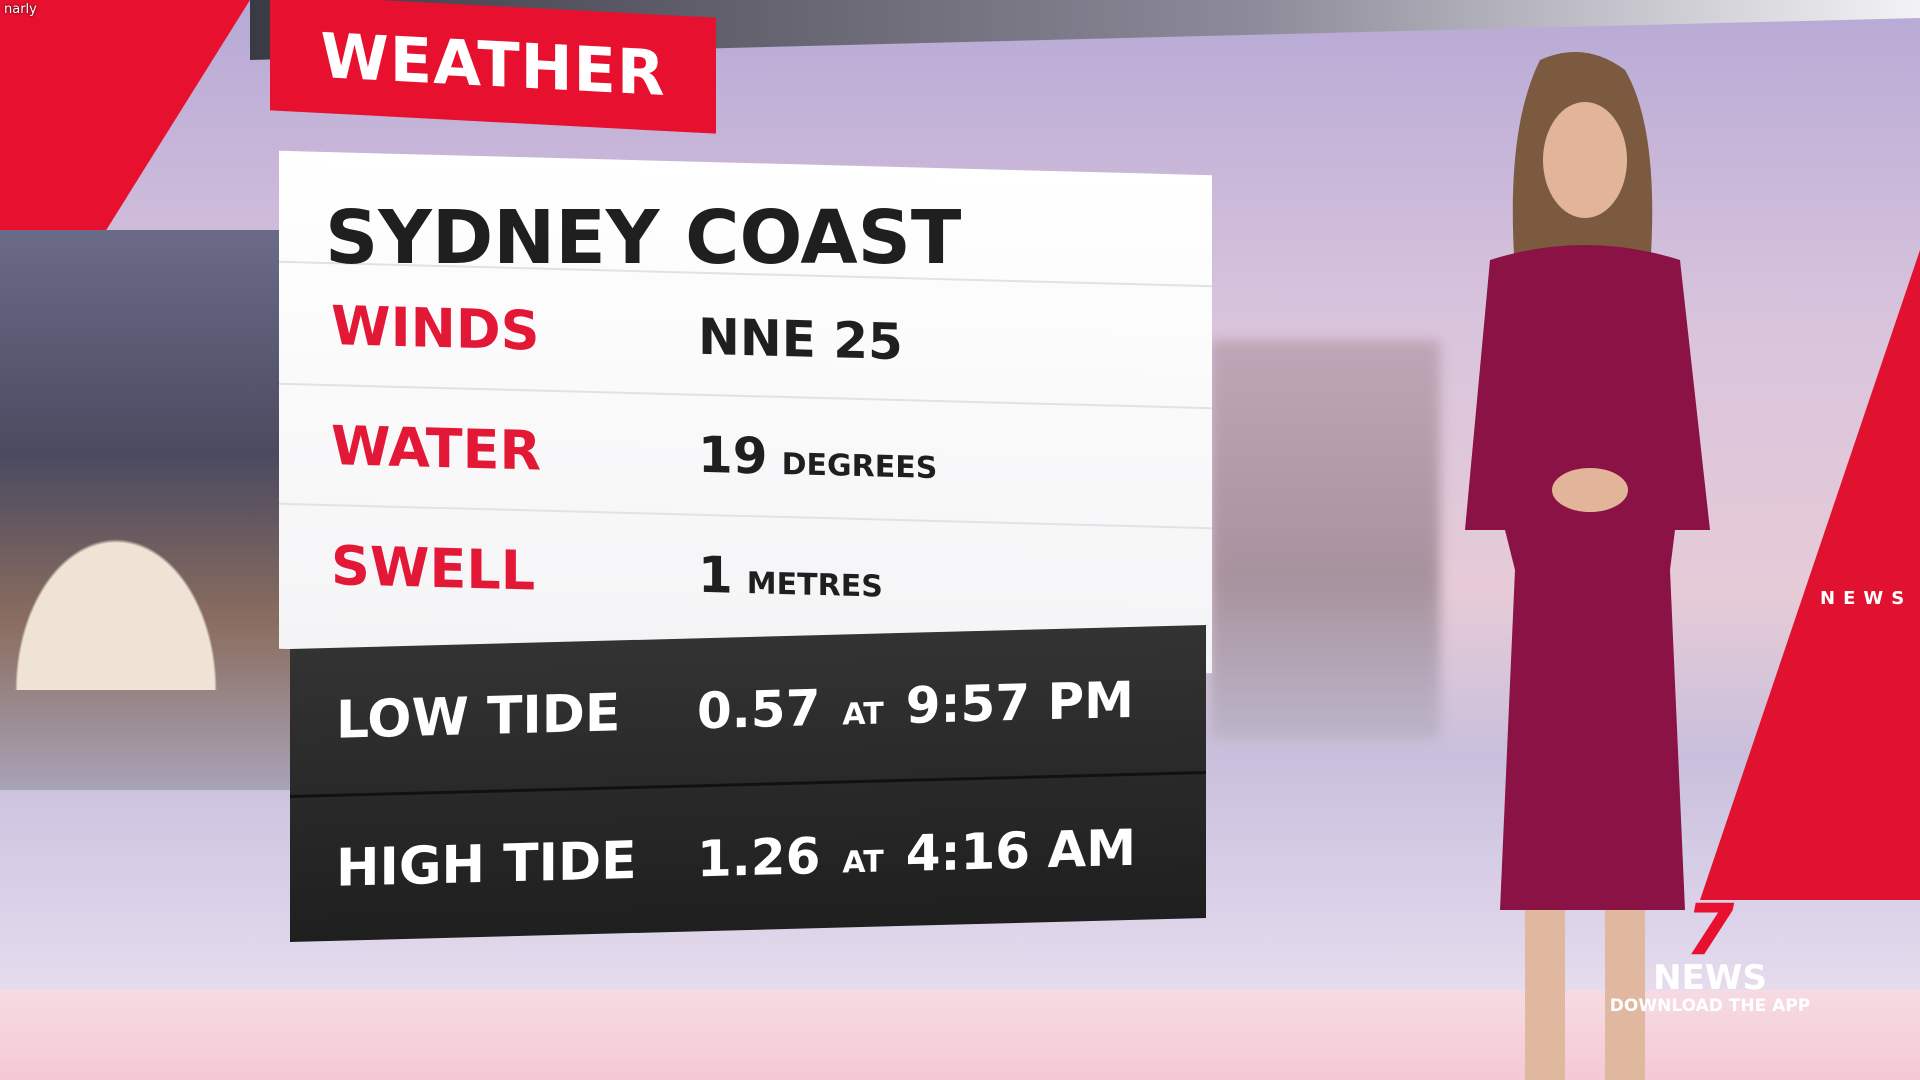 The width and height of the screenshot is (1920, 1080). Describe the element at coordinates (643, 238) in the screenshot. I see `panel-title: SYDNEY COAST` at that location.